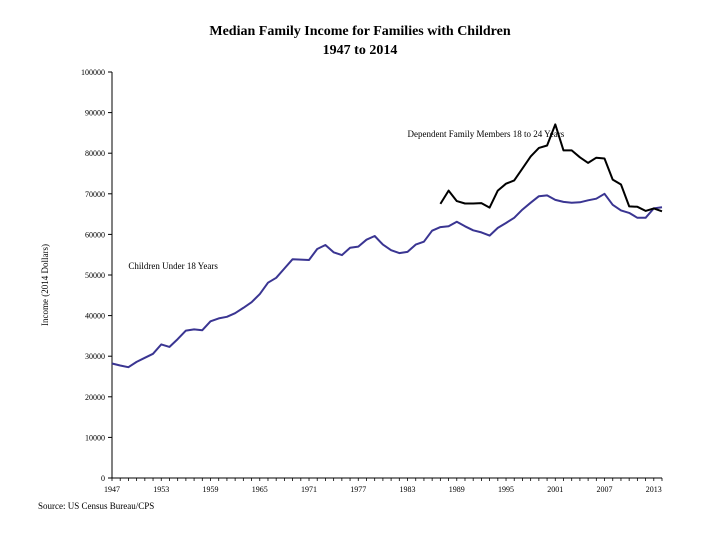  What do you see at coordinates (95, 356) in the screenshot?
I see `y-tick-label: 30000` at bounding box center [95, 356].